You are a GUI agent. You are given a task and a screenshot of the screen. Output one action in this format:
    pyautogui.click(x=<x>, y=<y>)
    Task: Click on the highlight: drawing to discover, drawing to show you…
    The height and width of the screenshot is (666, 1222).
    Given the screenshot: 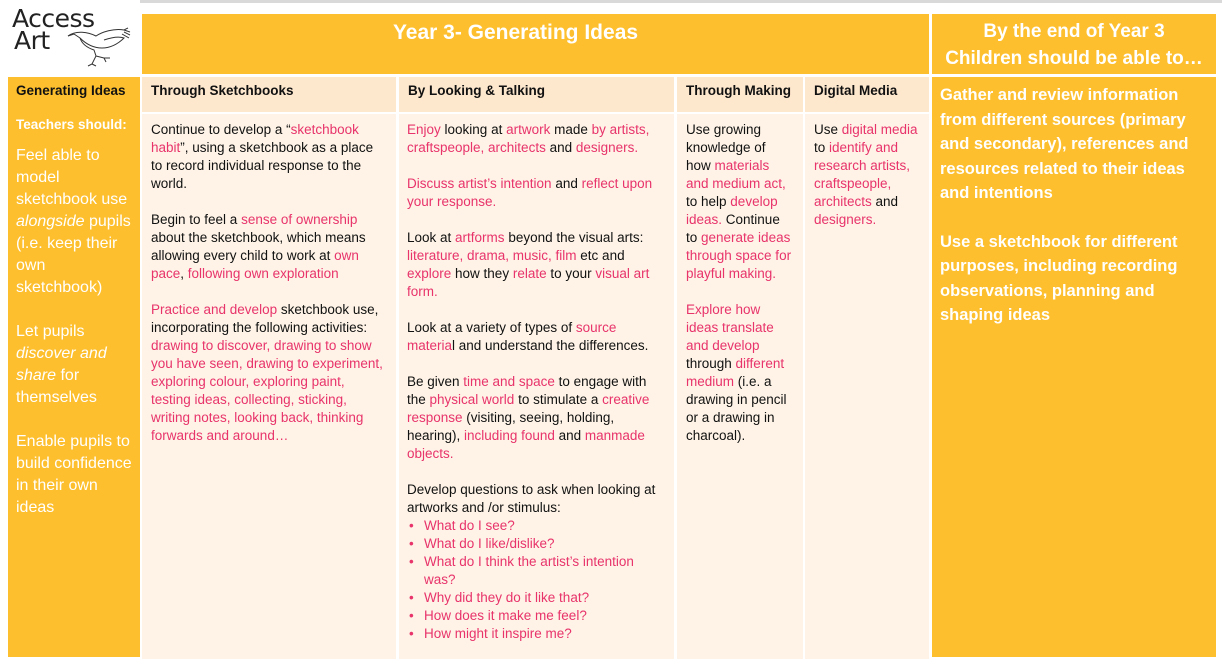 What is the action you would take?
    pyautogui.click(x=267, y=390)
    